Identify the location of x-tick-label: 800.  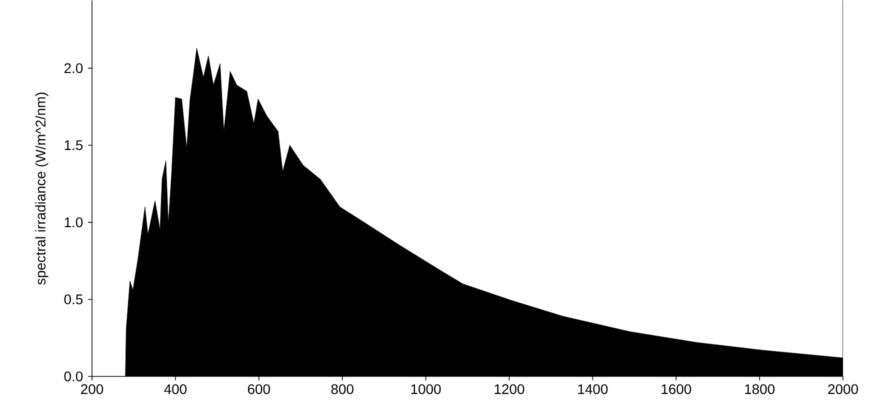
(342, 389).